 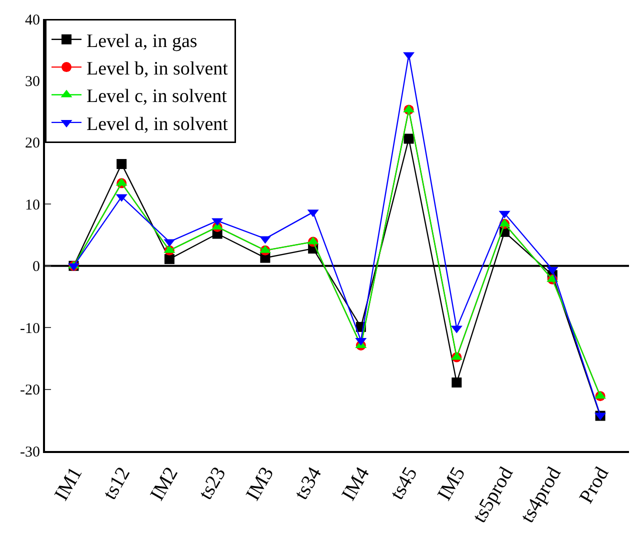 What do you see at coordinates (30, 390) in the screenshot?
I see `y-tick-label: -20` at bounding box center [30, 390].